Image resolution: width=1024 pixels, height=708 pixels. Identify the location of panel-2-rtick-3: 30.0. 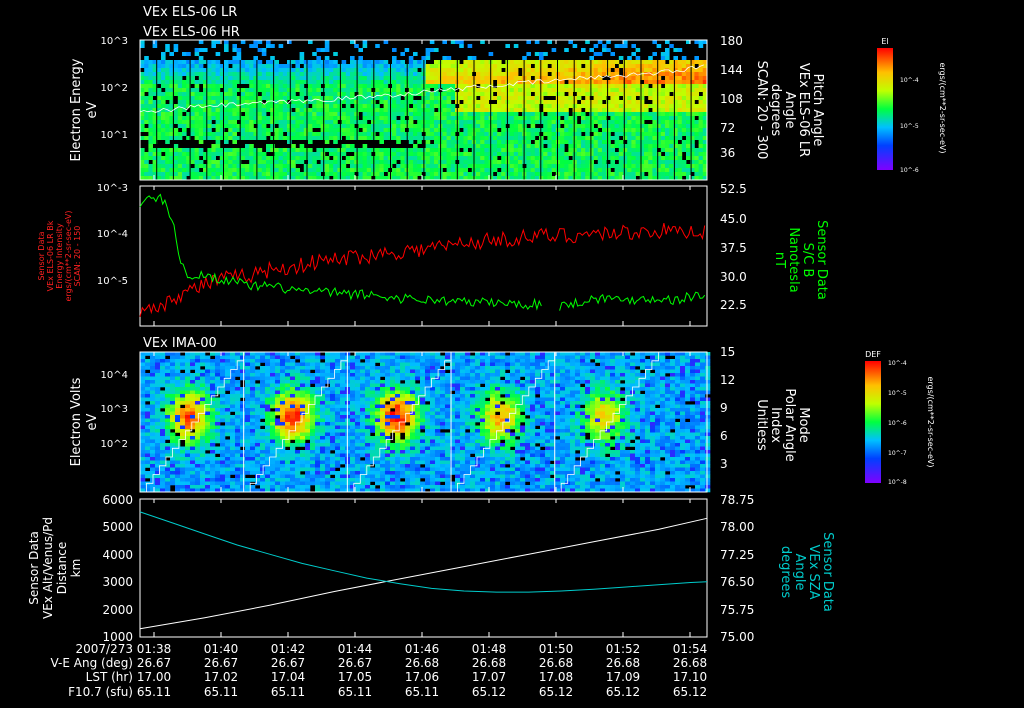
(733, 277).